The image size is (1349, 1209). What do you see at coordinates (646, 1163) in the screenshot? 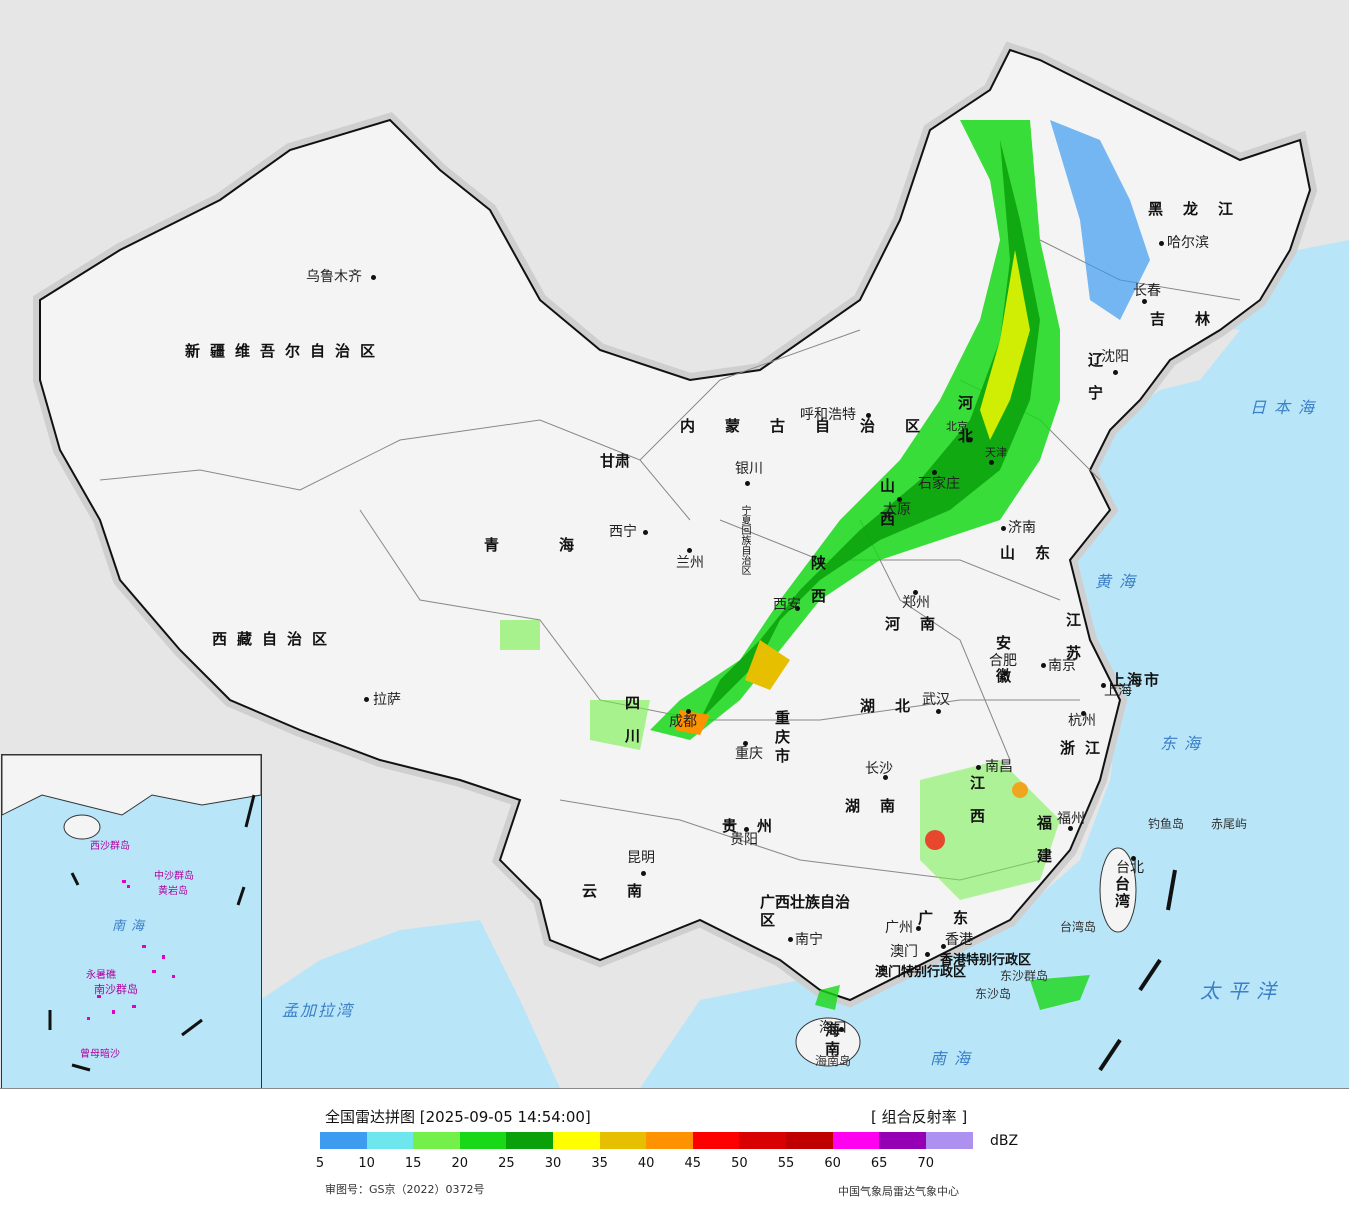
I see `scale-tick-label: 40` at bounding box center [646, 1163].